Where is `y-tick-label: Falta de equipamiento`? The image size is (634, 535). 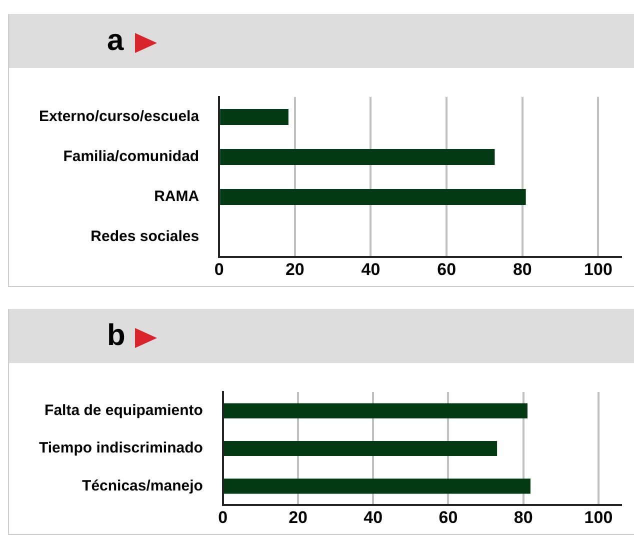
y-tick-label: Falta de equipamiento is located at coordinates (123, 410).